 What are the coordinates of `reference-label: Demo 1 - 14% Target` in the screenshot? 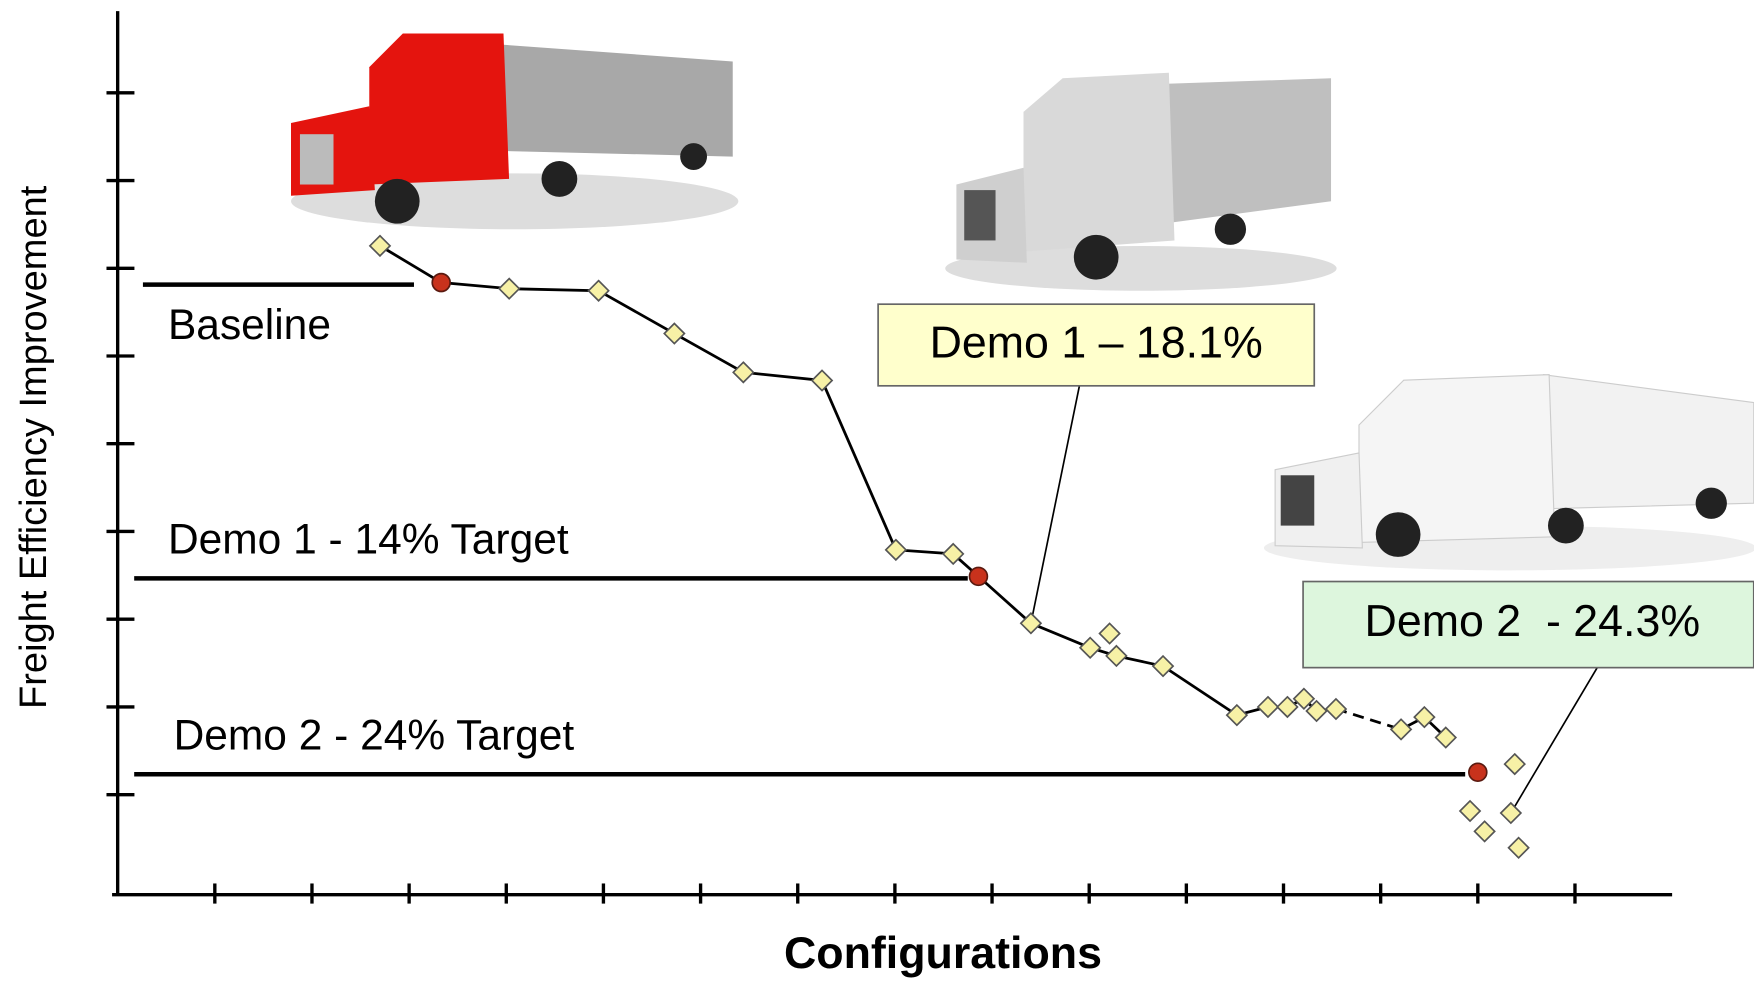 It's located at (368, 540).